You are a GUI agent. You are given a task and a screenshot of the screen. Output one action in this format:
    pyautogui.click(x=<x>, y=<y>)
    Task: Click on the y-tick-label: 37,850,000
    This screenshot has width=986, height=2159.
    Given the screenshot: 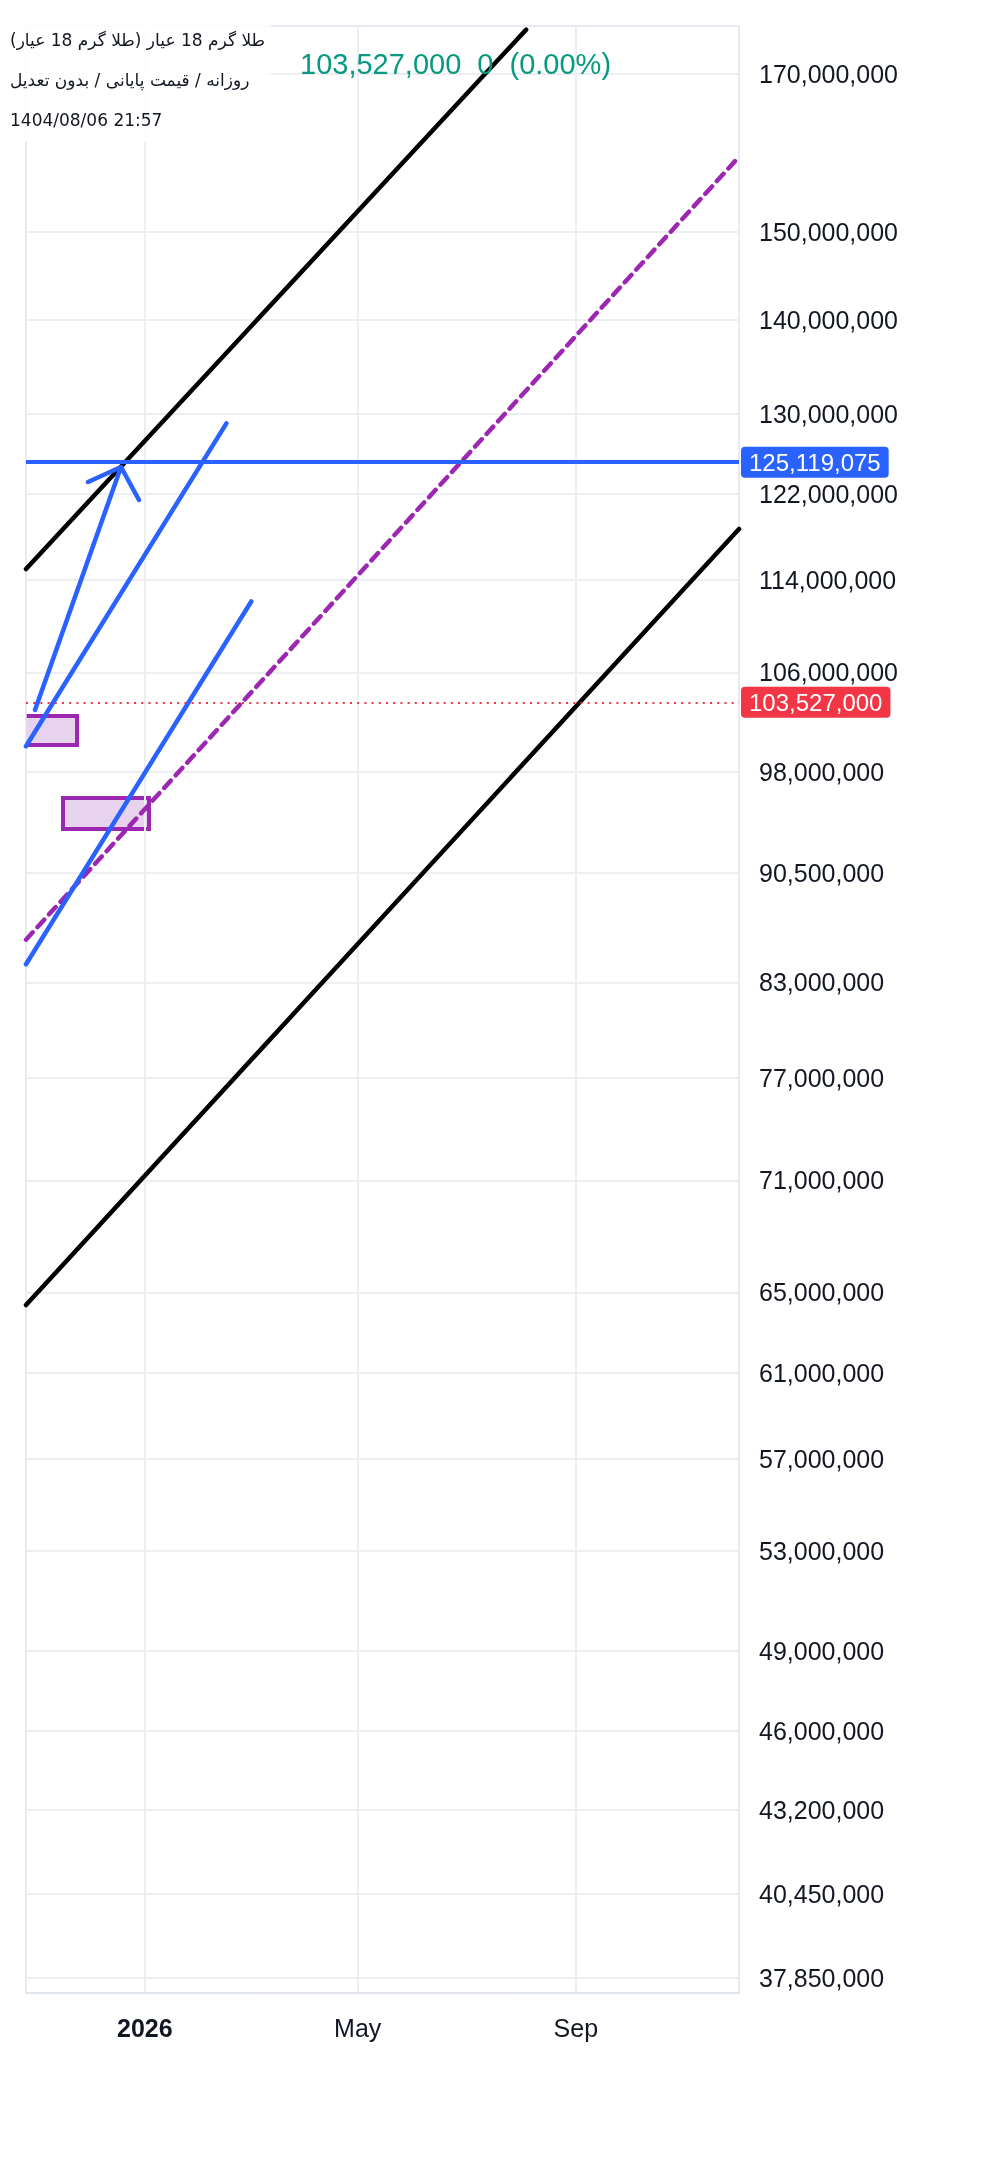 What is the action you would take?
    pyautogui.click(x=822, y=1977)
    